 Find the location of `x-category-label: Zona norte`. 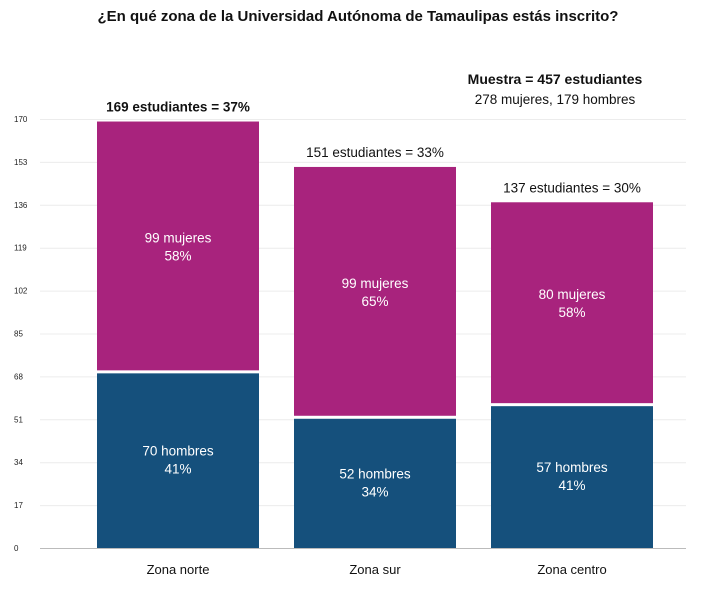

x-category-label: Zona norte is located at coordinates (178, 569).